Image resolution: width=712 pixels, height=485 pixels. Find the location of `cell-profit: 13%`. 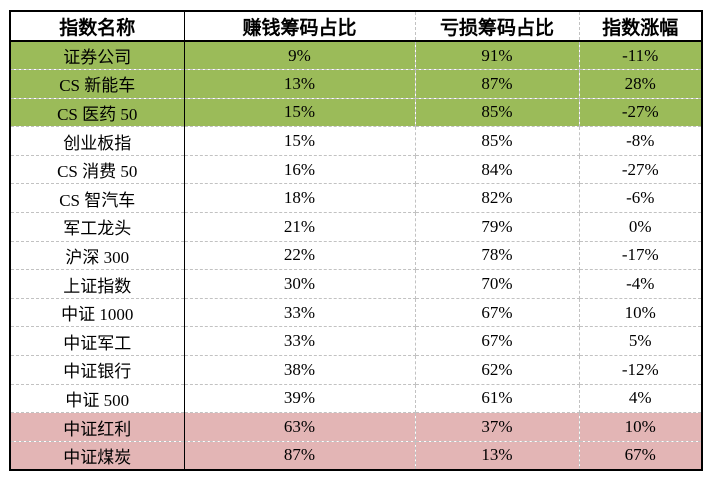

cell-profit: 13% is located at coordinates (300, 84).